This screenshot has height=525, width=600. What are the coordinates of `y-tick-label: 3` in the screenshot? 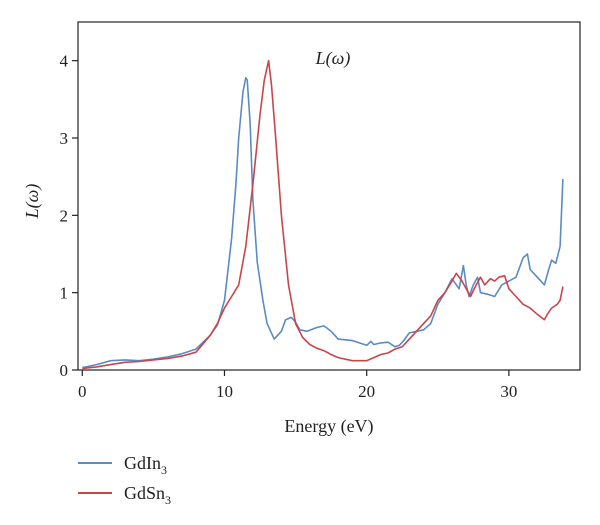 It's located at (64, 138).